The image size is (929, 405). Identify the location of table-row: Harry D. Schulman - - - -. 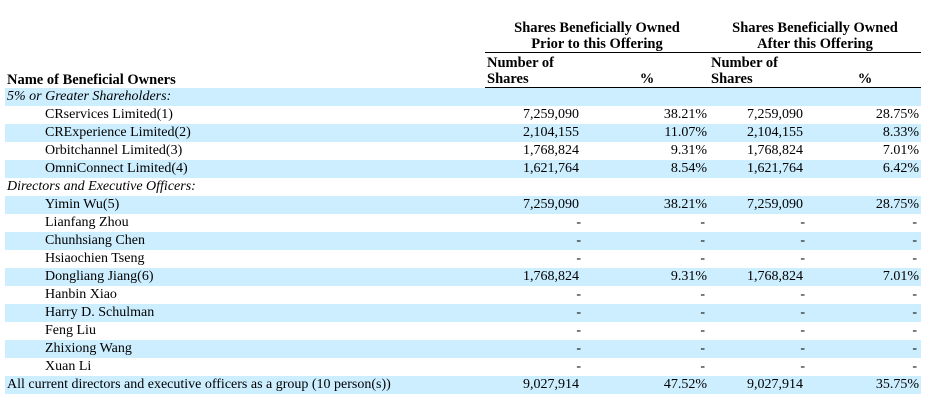
(463, 313).